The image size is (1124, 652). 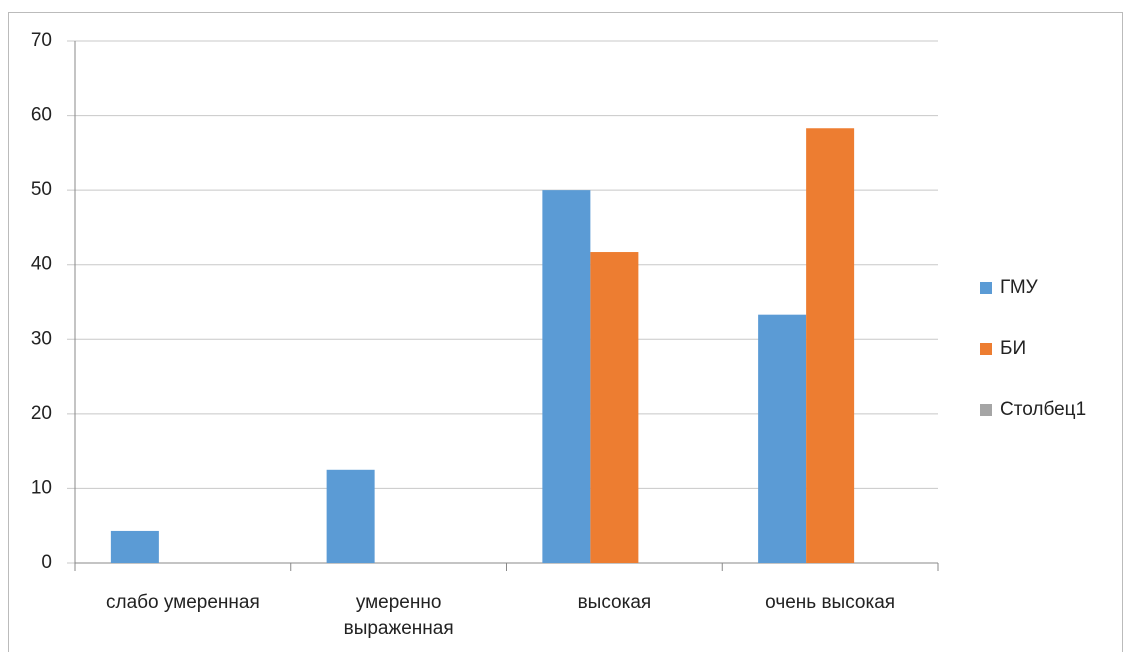 I want to click on x-tick-label: очень высокая, so click(x=830, y=602).